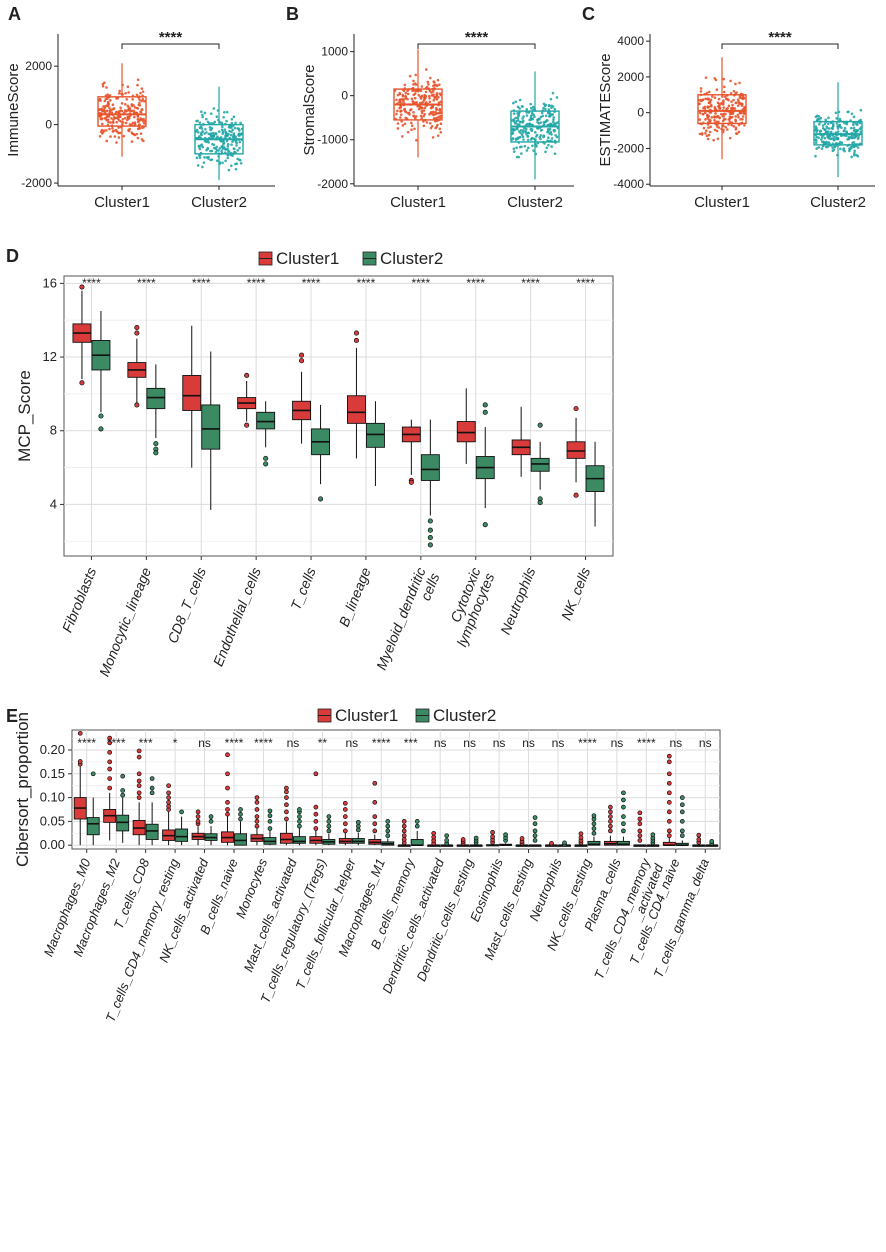 The width and height of the screenshot is (886, 1252). What do you see at coordinates (594, 829) in the screenshot?
I see `box-Cluster2-NK_cells_resting` at bounding box center [594, 829].